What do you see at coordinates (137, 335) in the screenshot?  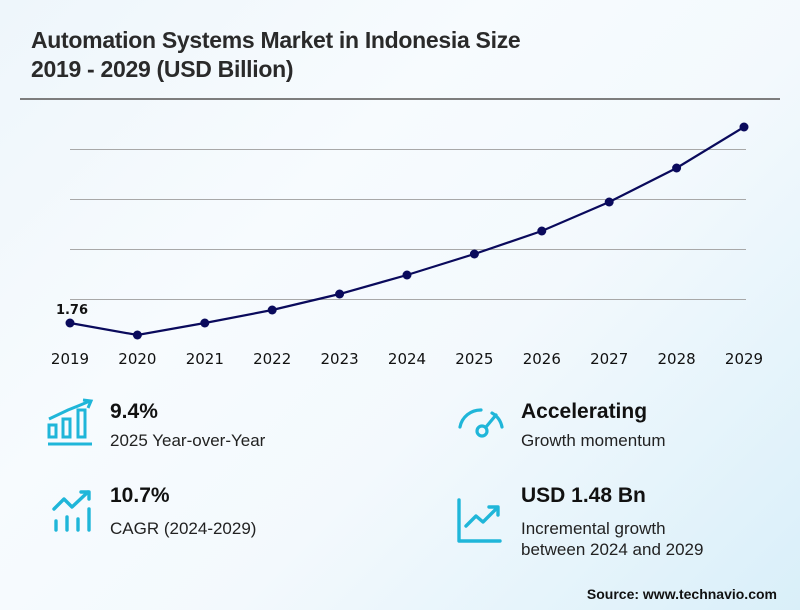 I see `data-point-2020` at bounding box center [137, 335].